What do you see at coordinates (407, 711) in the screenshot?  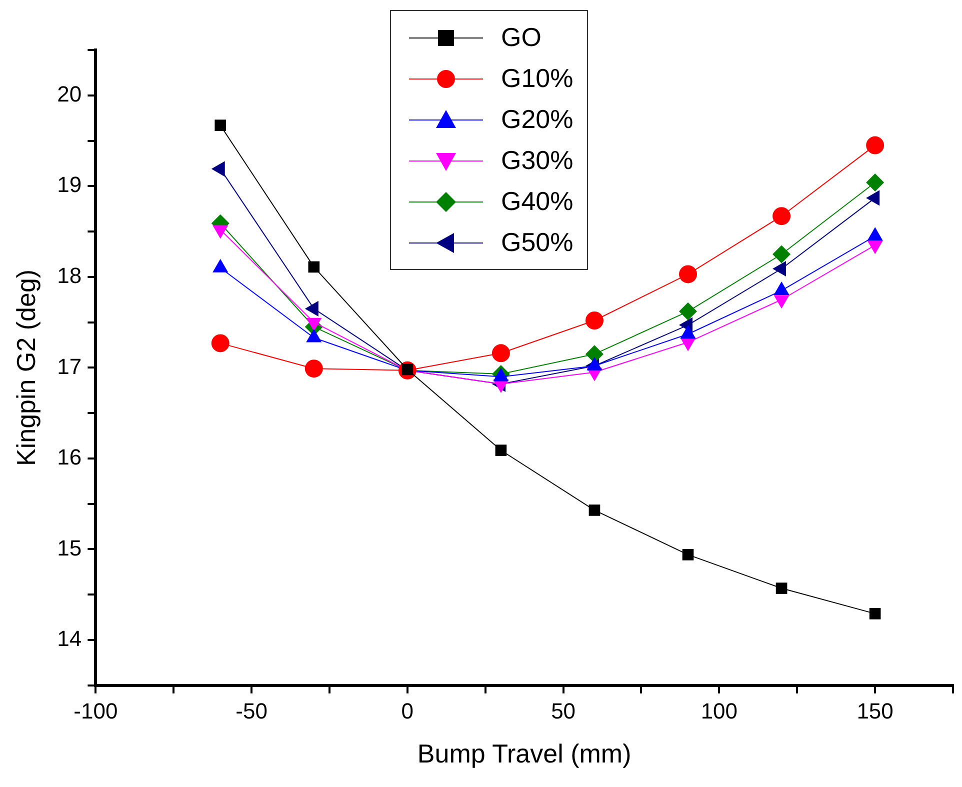 I see `x-tick-label: 0` at bounding box center [407, 711].